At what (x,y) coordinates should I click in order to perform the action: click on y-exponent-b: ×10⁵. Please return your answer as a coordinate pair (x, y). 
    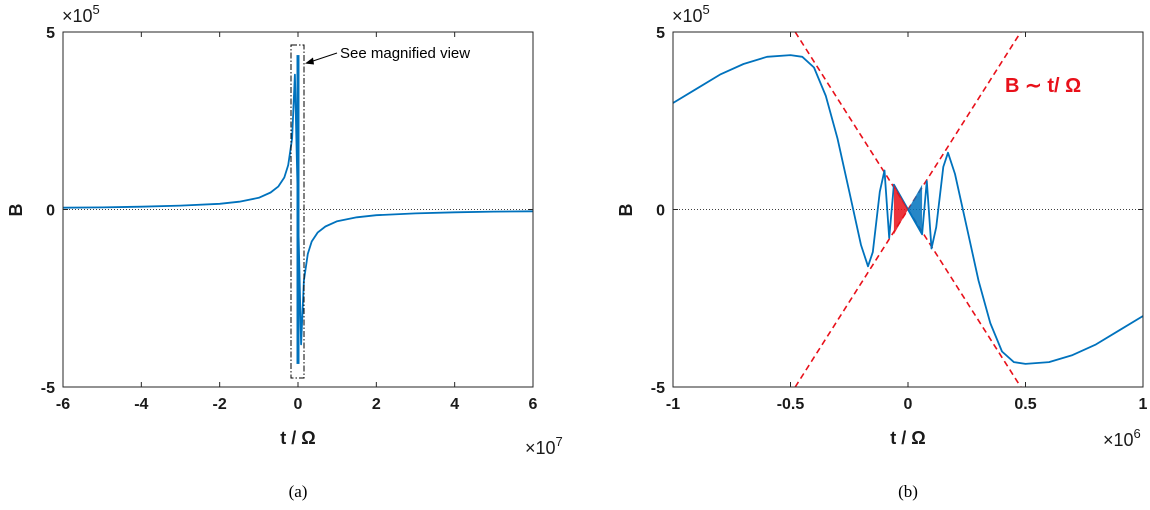
    Looking at the image, I should click on (691, 14).